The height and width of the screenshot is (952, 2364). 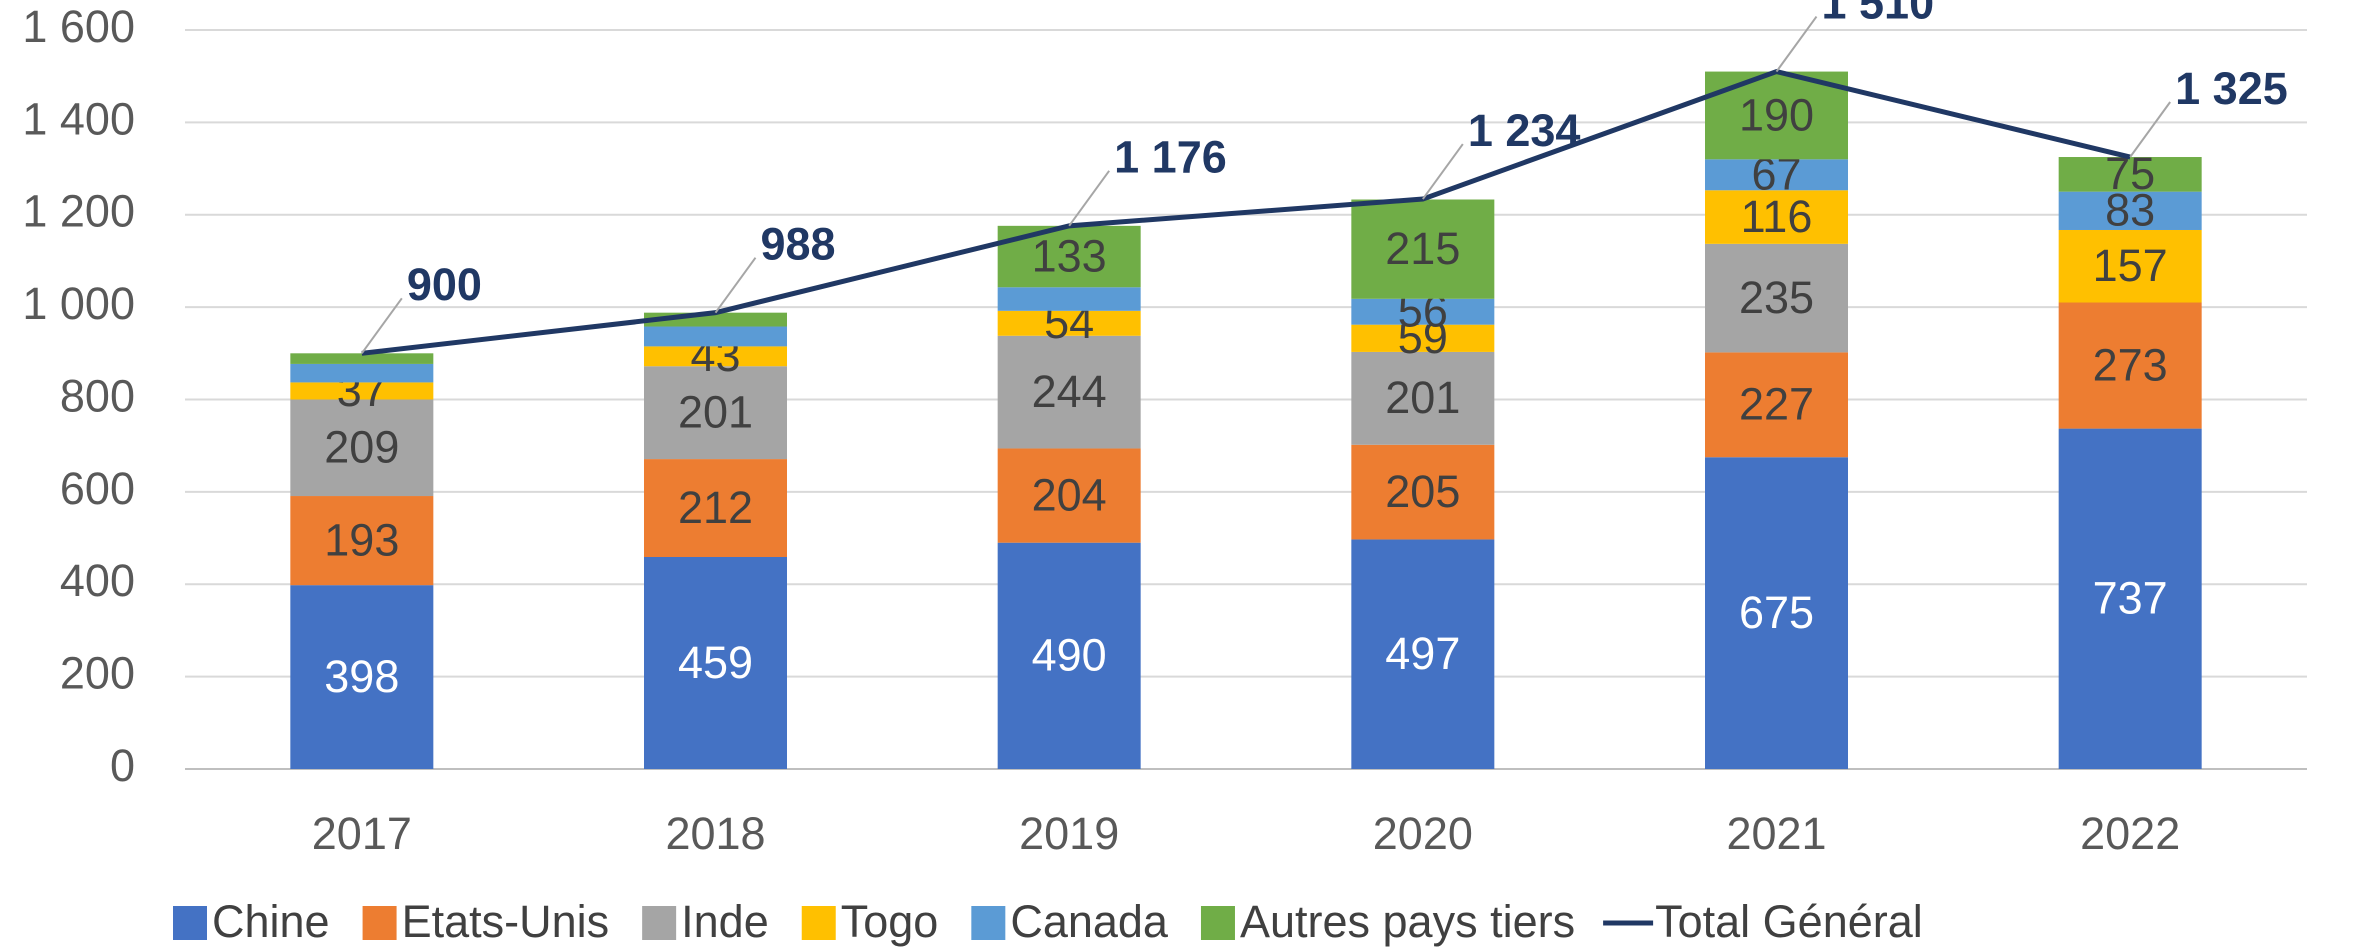 I want to click on total-label: 1 234, so click(x=1524, y=130).